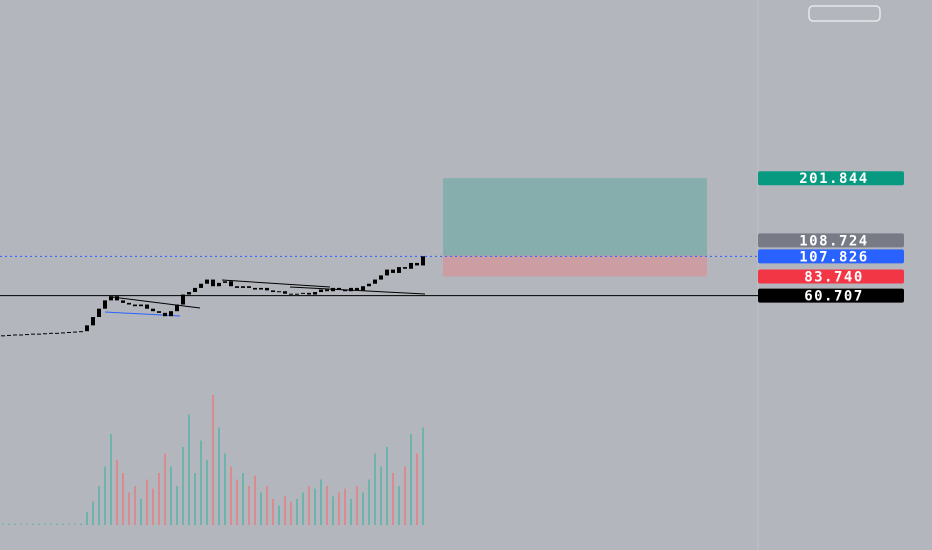 The image size is (932, 550). I want to click on price-label: 201.844, so click(834, 179).